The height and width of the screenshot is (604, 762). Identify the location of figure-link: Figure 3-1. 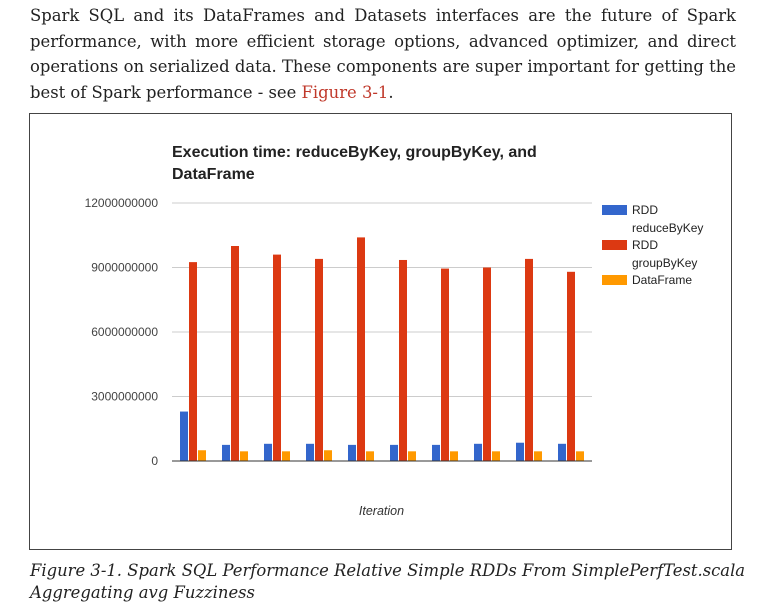
(345, 92).